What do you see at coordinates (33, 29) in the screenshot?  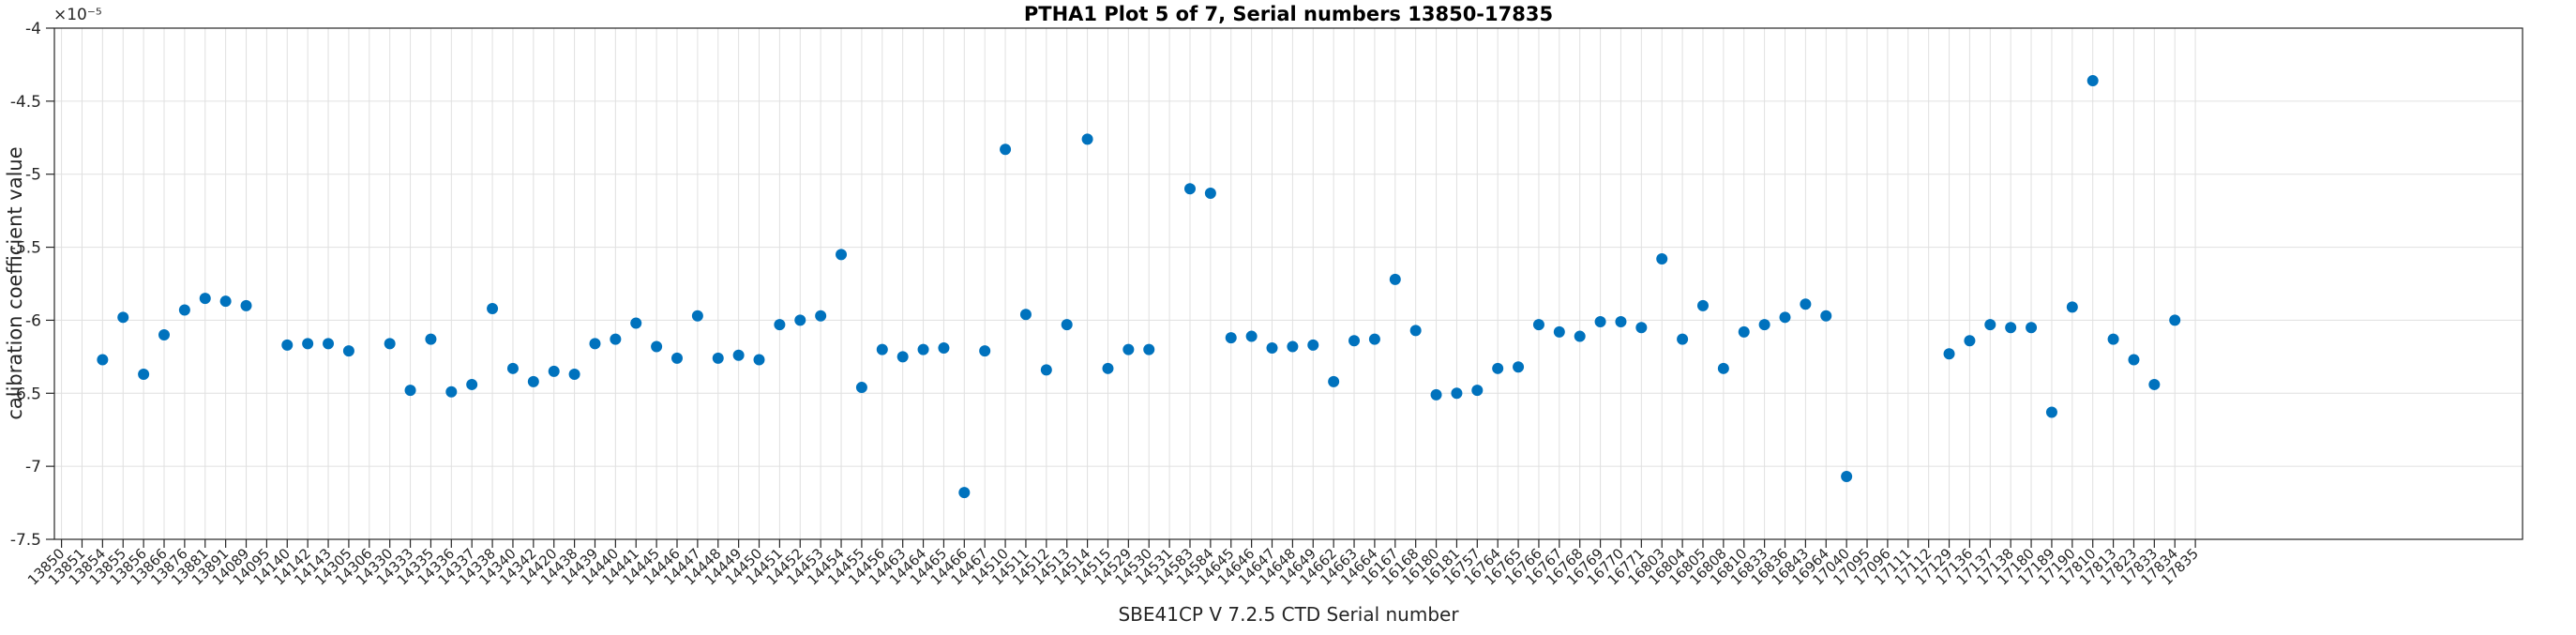 I see `y-tick-label: -4` at bounding box center [33, 29].